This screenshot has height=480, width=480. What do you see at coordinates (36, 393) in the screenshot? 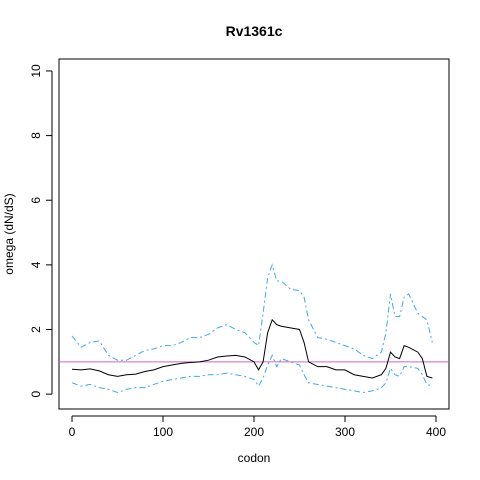
I see `y-tick-label: 0` at bounding box center [36, 393].